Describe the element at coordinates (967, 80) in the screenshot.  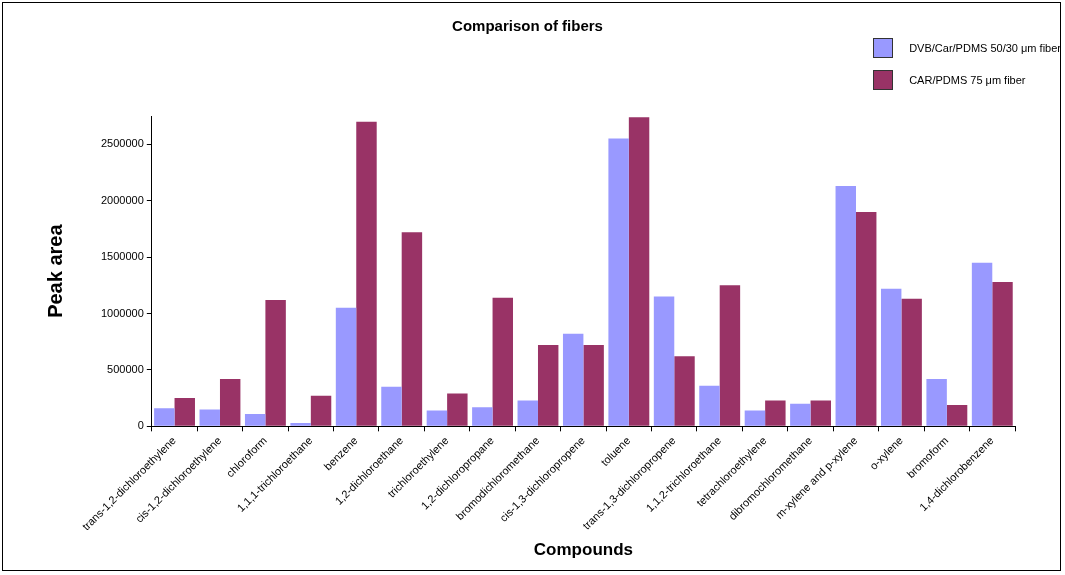
I see `legend-label: CAR/PDMS 75 μm fiber` at that location.